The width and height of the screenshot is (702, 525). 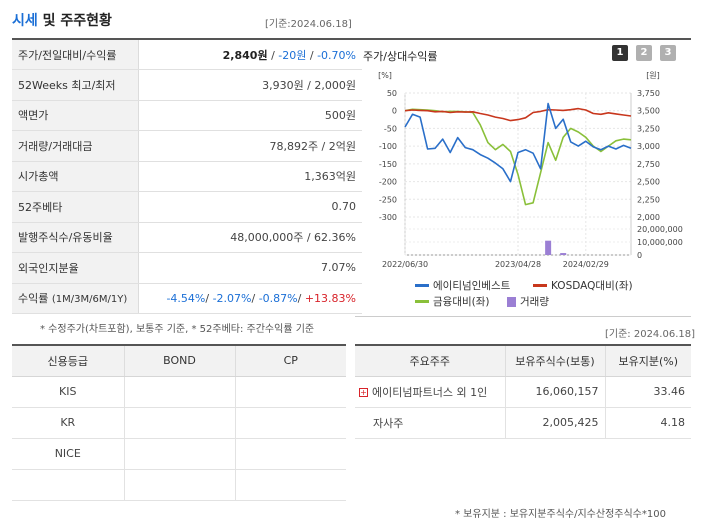 What do you see at coordinates (560, 514) in the screenshot?
I see `holders-note: * 보유지분 : 보유지분주식수/지수산정주식수*100` at bounding box center [560, 514].